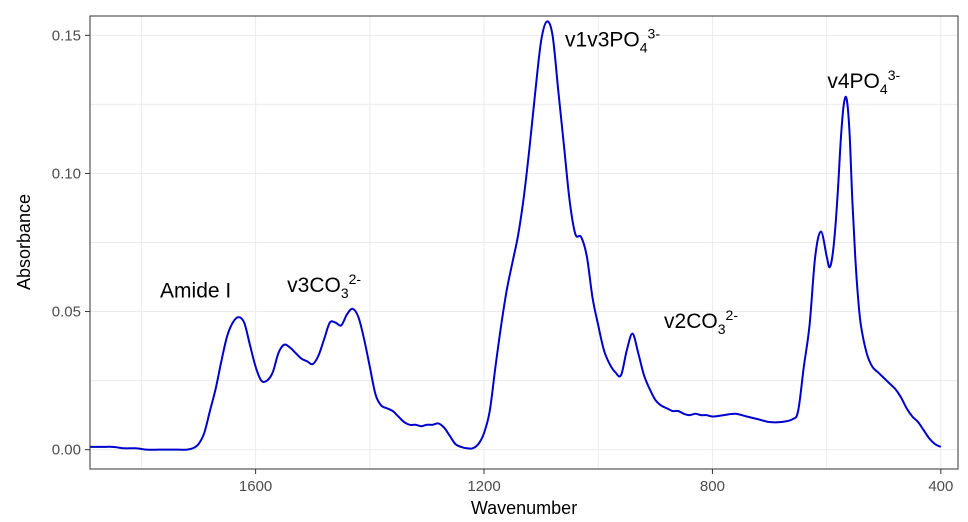 The height and width of the screenshot is (522, 968). Describe the element at coordinates (66, 312) in the screenshot. I see `y-tick-label: 0.05` at that location.